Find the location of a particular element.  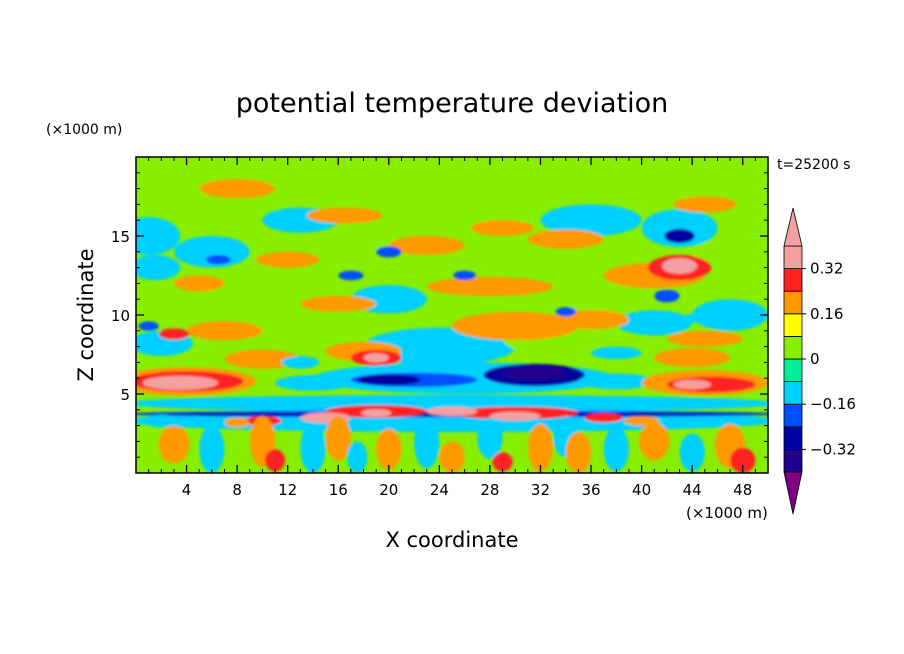

x-unit-label: (×1000 m) is located at coordinates (727, 513).